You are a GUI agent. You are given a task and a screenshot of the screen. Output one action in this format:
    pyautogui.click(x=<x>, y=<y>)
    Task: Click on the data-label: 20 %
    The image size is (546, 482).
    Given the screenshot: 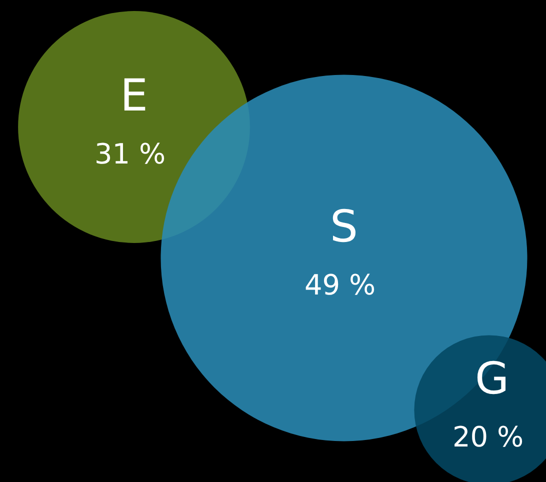 What is the action you would take?
    pyautogui.click(x=488, y=437)
    